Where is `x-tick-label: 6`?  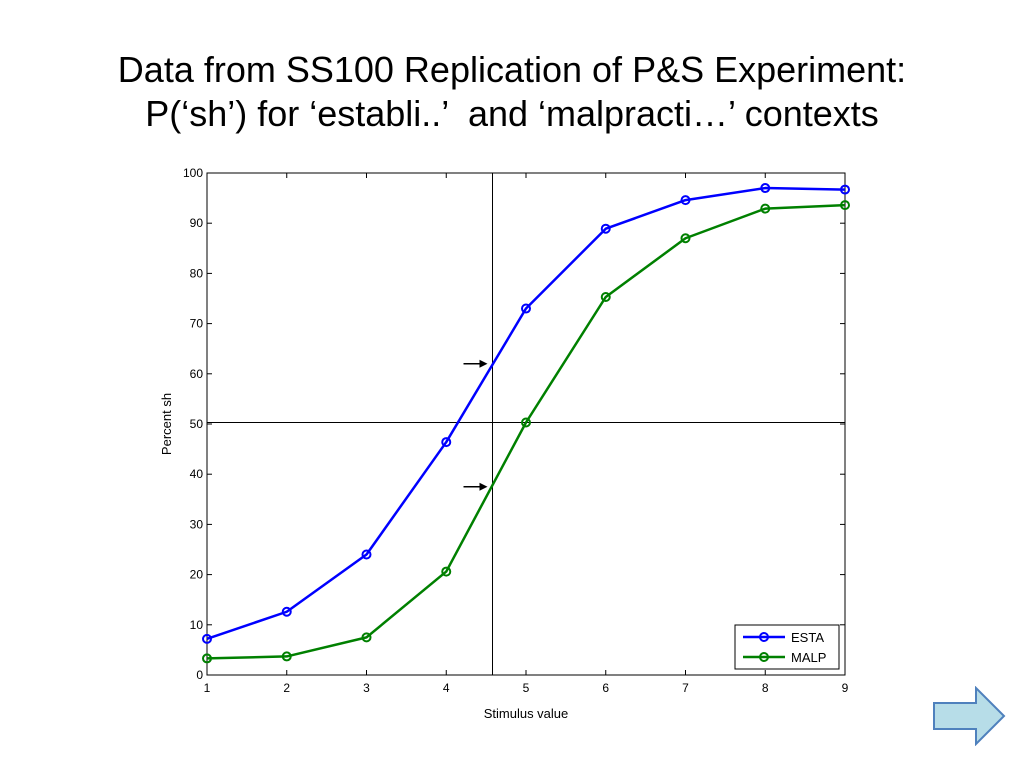 x-tick-label: 6 is located at coordinates (605, 688).